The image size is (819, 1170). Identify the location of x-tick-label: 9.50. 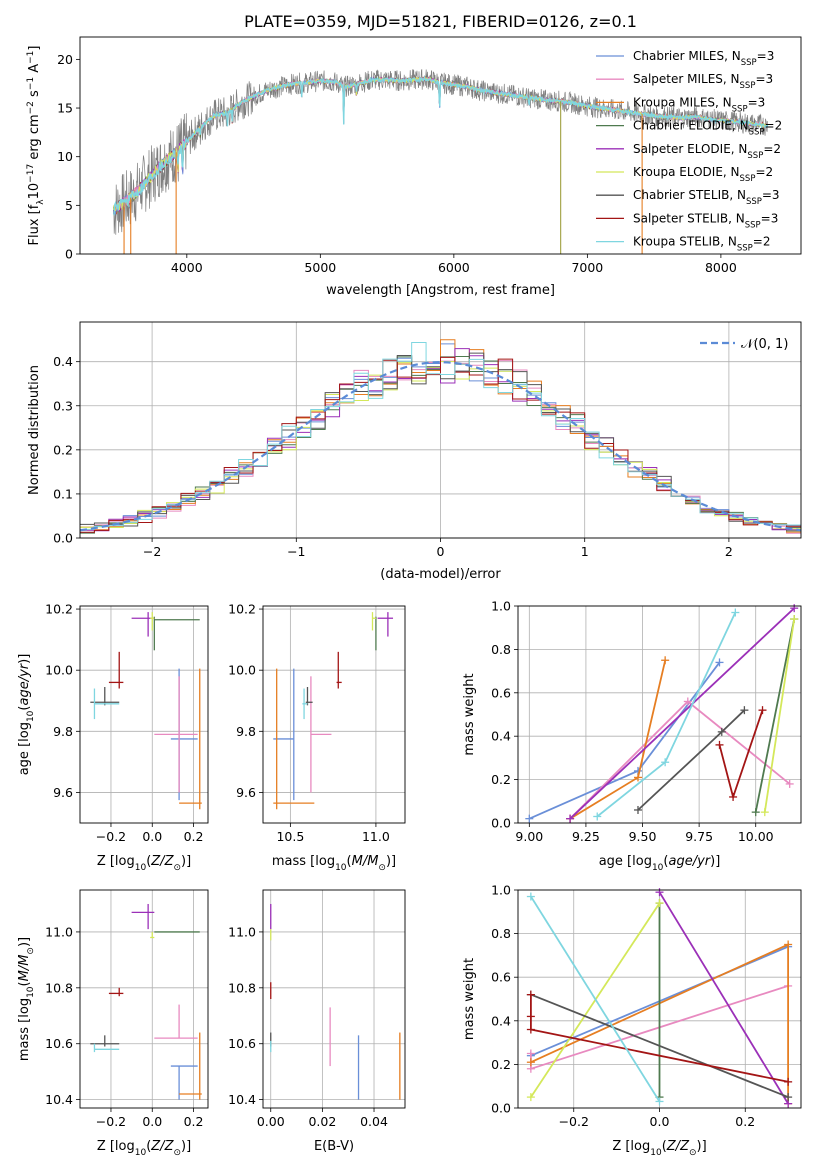
(643, 836).